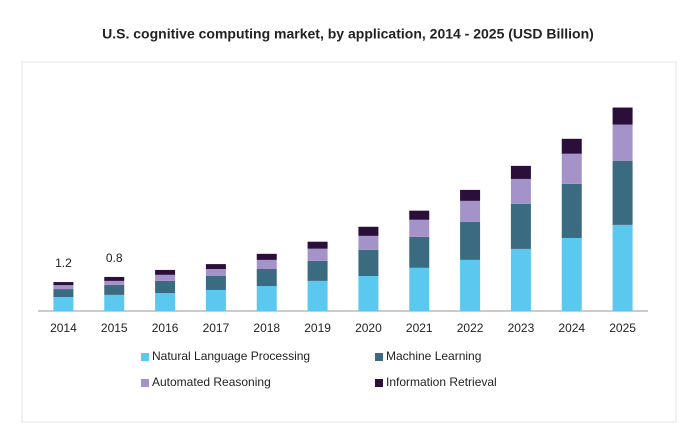  Describe the element at coordinates (317, 328) in the screenshot. I see `x-tick-label: 2019` at that location.